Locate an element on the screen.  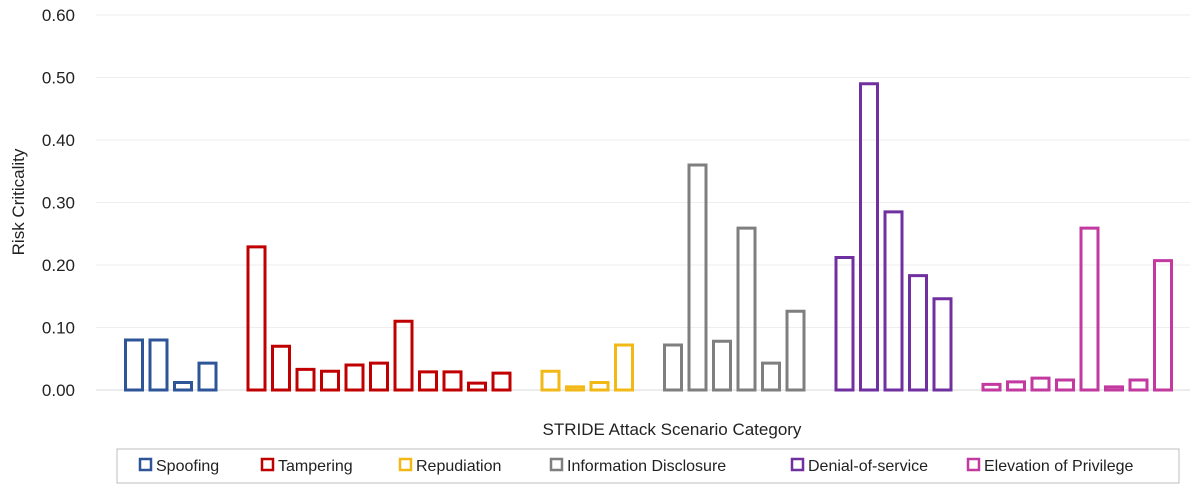
y-tick-label: 0.50 is located at coordinates (58, 78).